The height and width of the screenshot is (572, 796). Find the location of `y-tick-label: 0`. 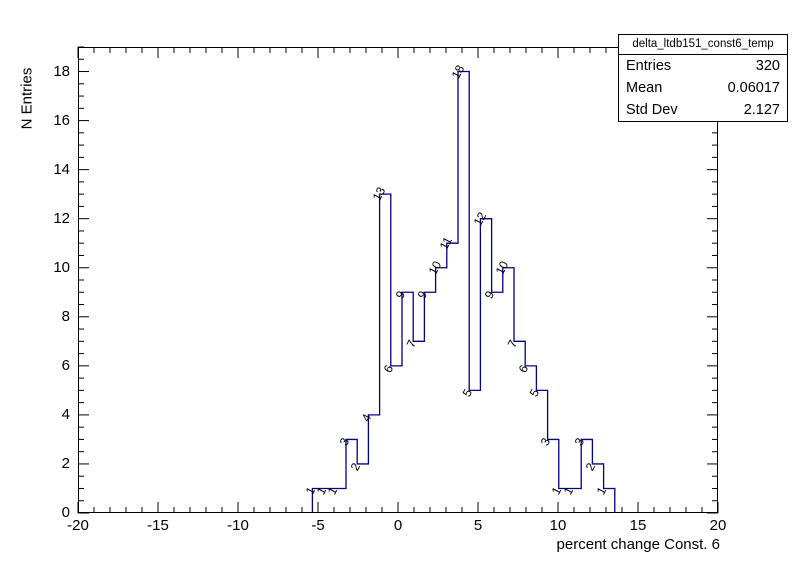

y-tick-label: 0 is located at coordinates (65, 512).